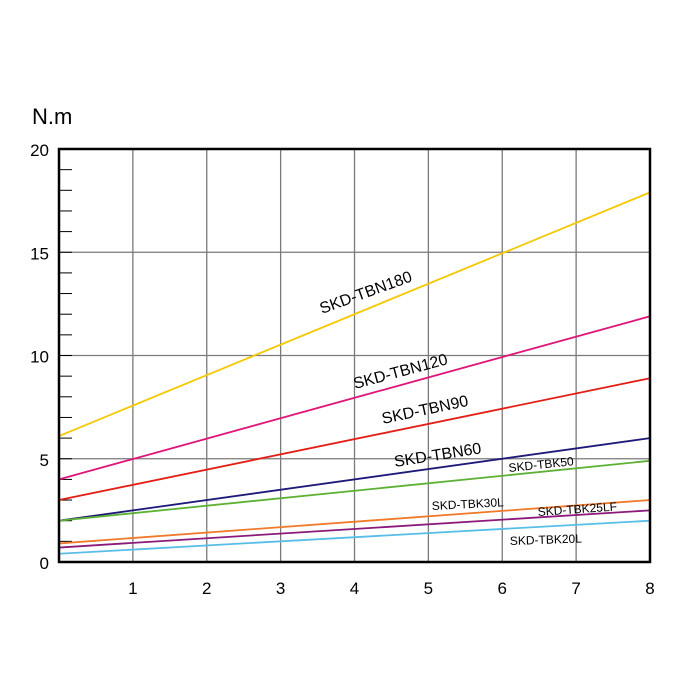 The image size is (700, 700). Describe the element at coordinates (354, 490) in the screenshot. I see `series-line-skd-tbk50` at that location.